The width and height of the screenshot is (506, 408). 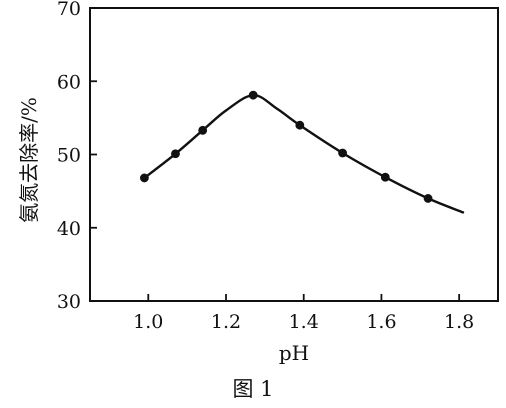 What do you see at coordinates (304, 322) in the screenshot?
I see `x-tick-label: 1.4` at bounding box center [304, 322].